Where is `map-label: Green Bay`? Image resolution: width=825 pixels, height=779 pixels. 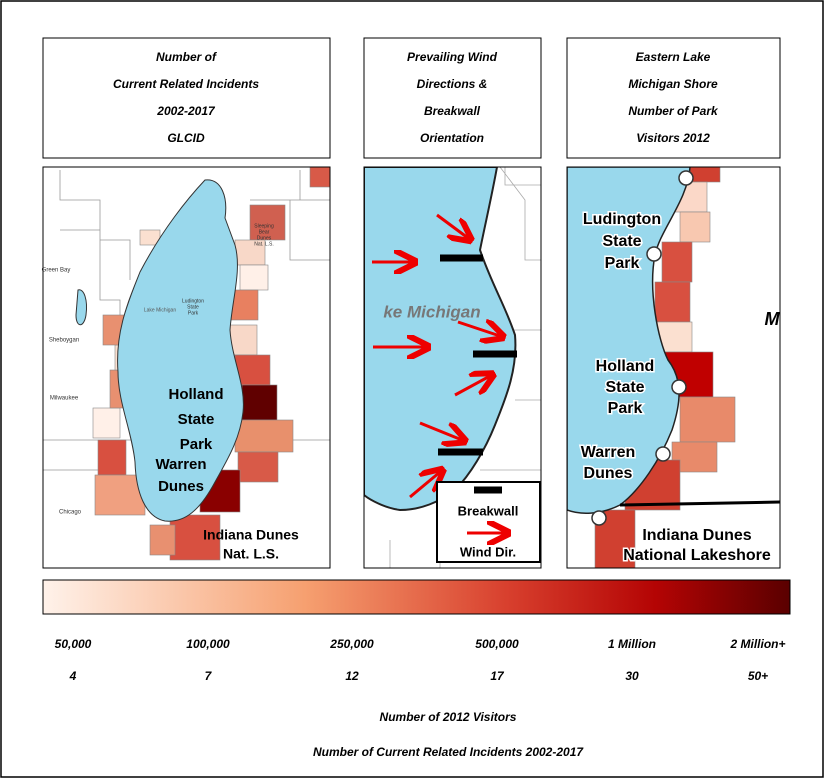 map-label: Green Bay is located at coordinates (56, 271).